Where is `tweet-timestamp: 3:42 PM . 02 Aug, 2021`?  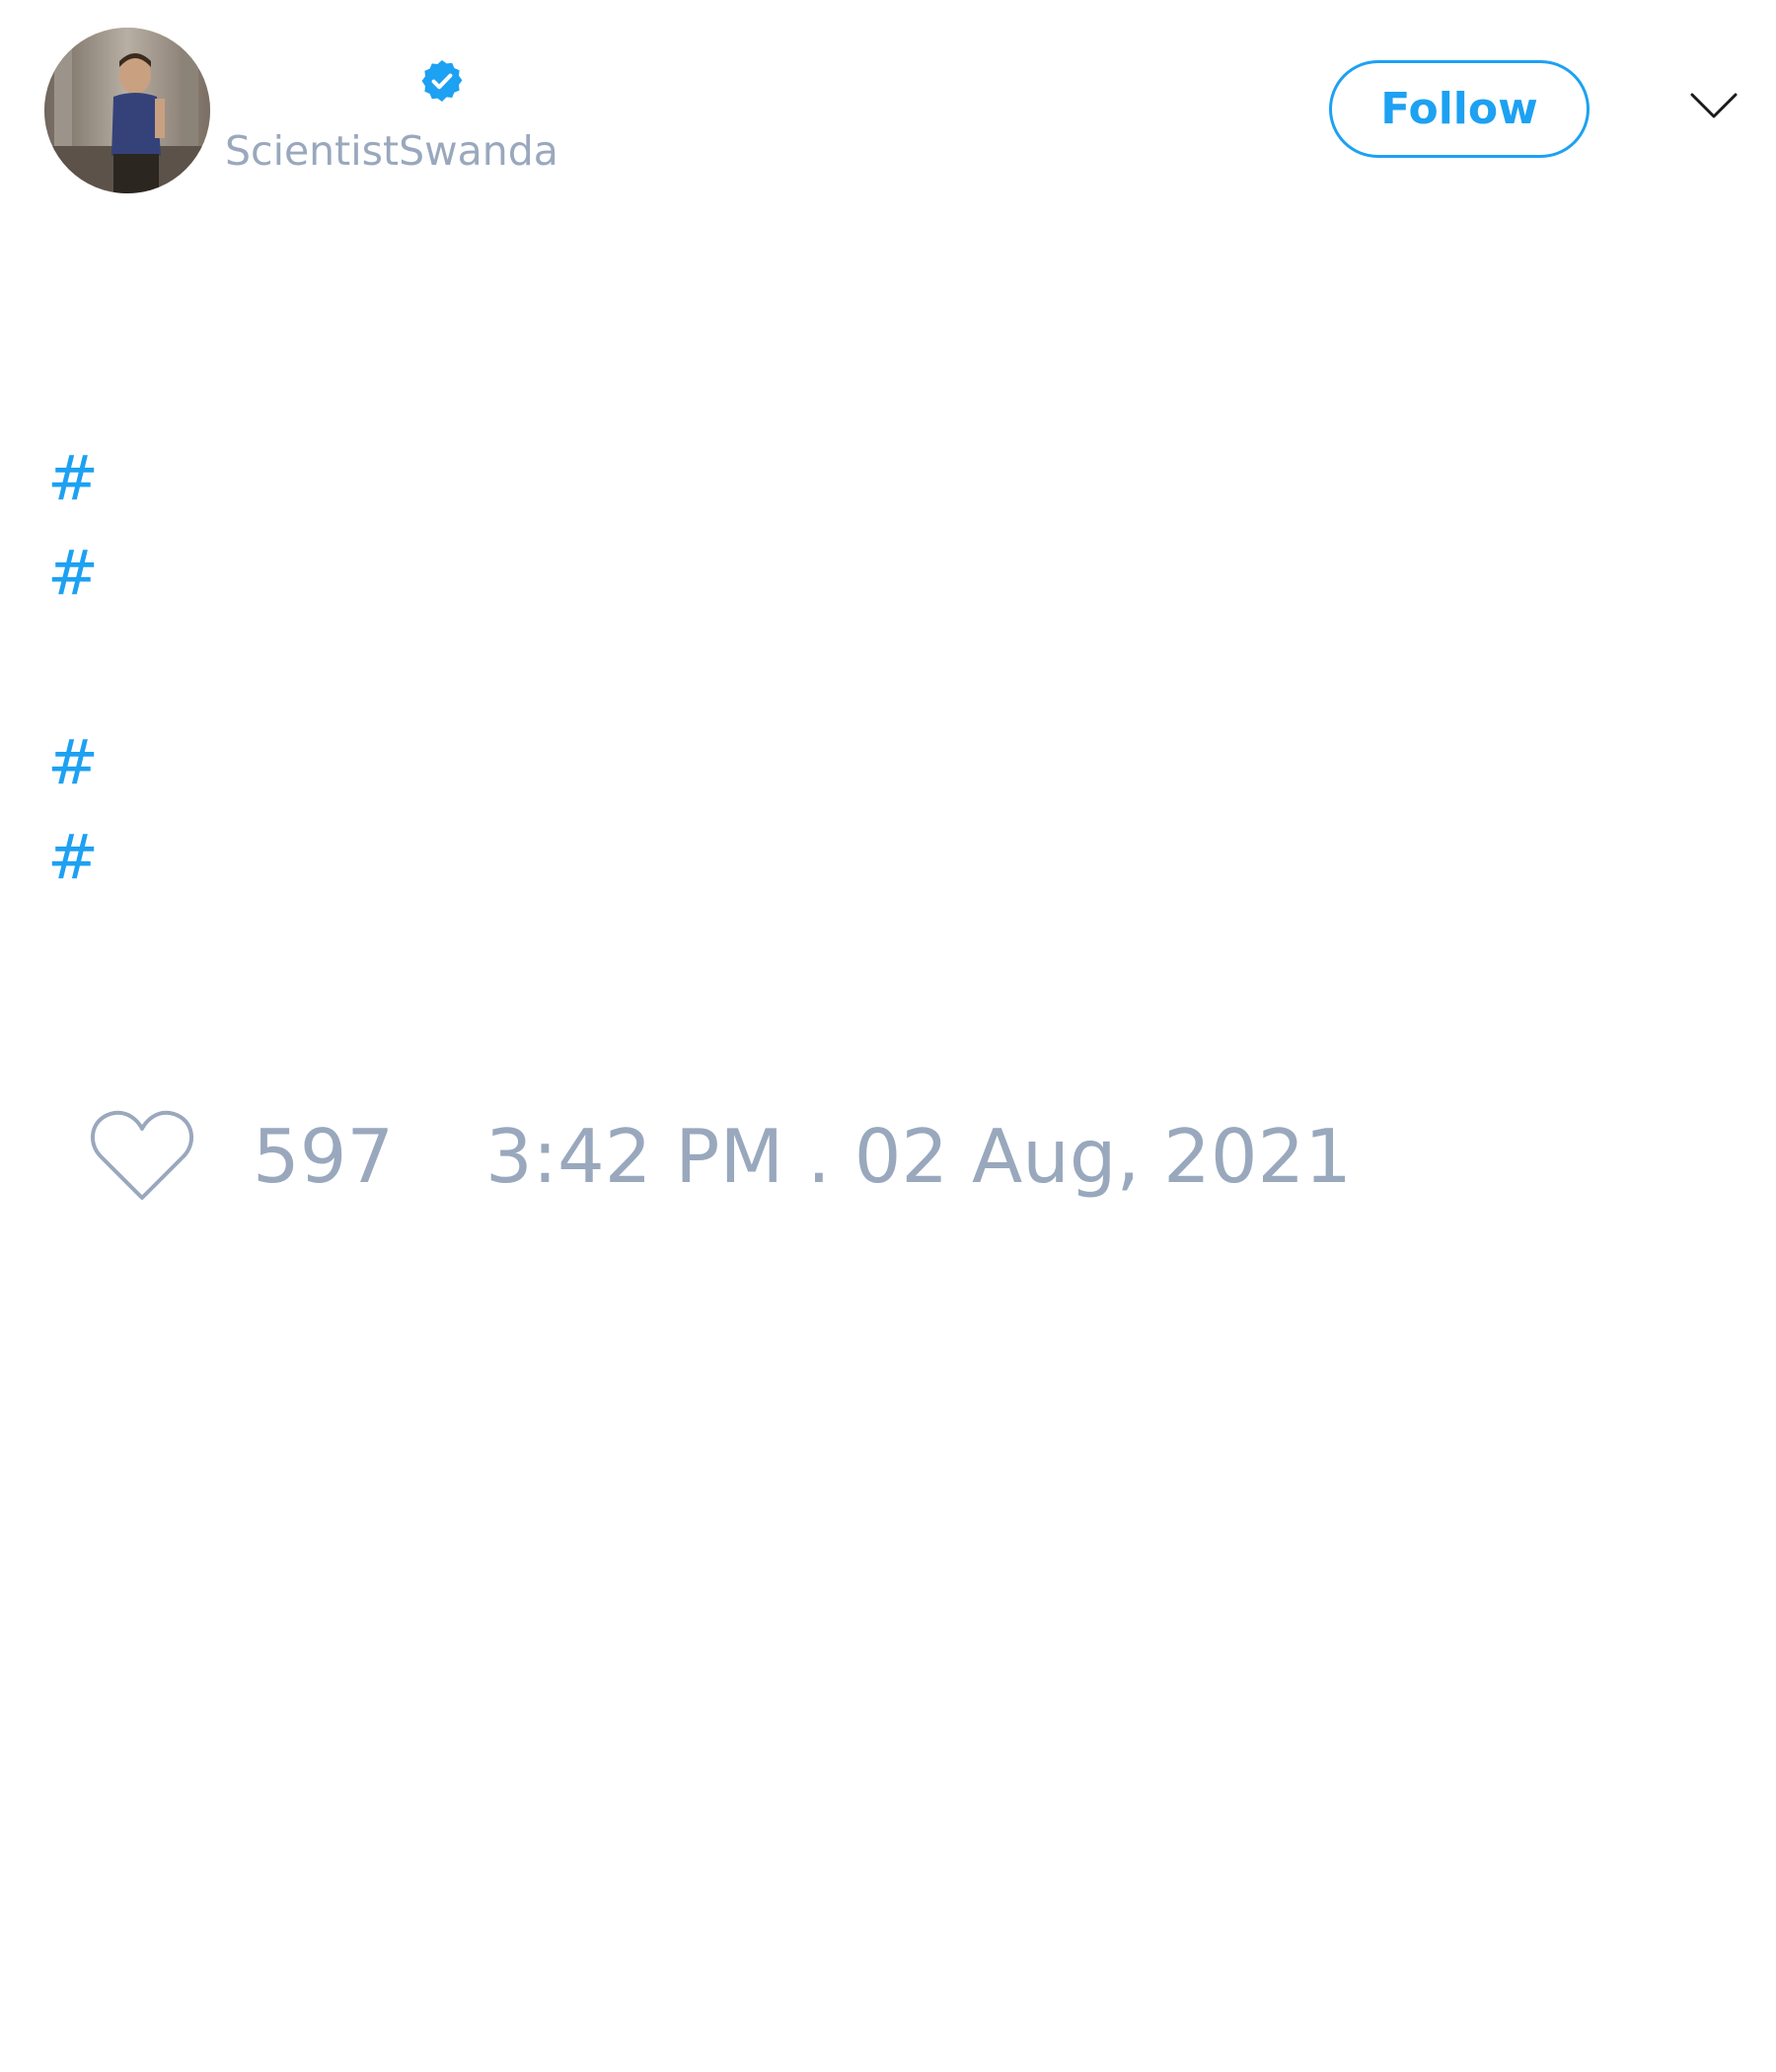 tweet-timestamp: 3:42 PM . 02 Aug, 2021 is located at coordinates (918, 1157).